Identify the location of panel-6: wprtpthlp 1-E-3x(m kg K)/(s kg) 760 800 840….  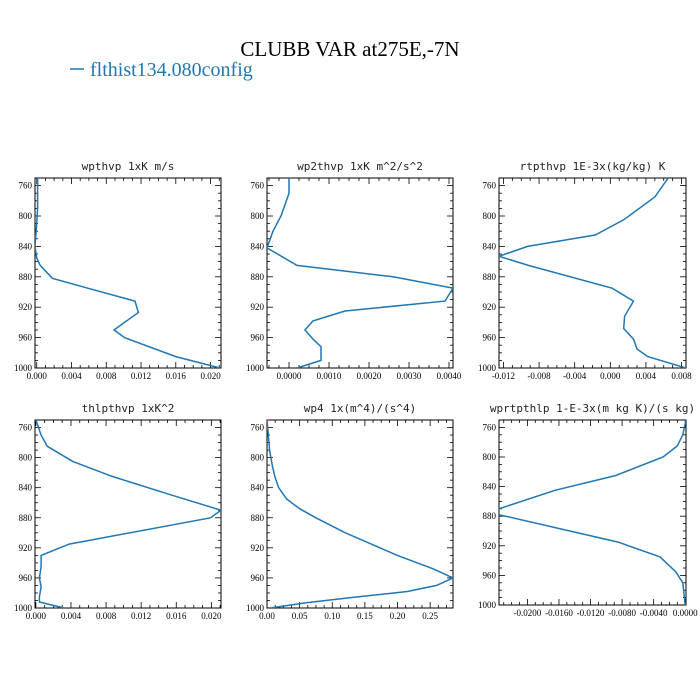
(588, 510).